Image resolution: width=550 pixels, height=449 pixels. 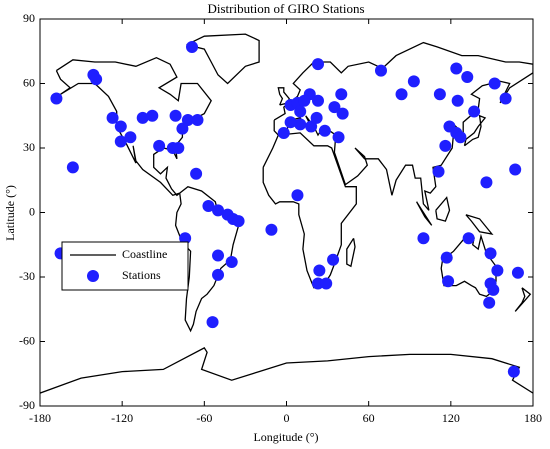 I want to click on x-tick-label: 0, so click(x=287, y=418).